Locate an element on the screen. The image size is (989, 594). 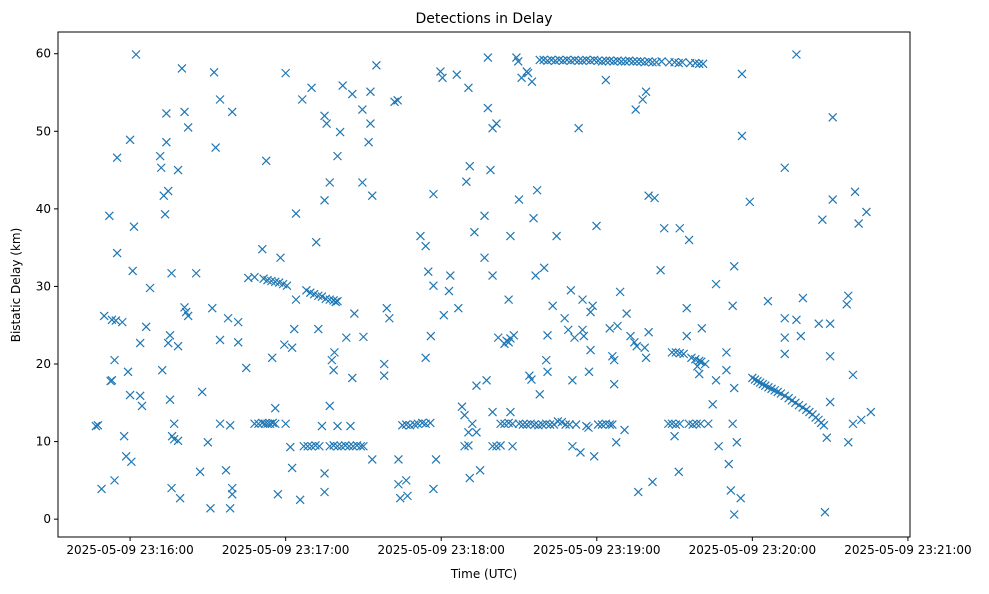
y-axis-label: Bistatic Delay (km) is located at coordinates (16, 285).